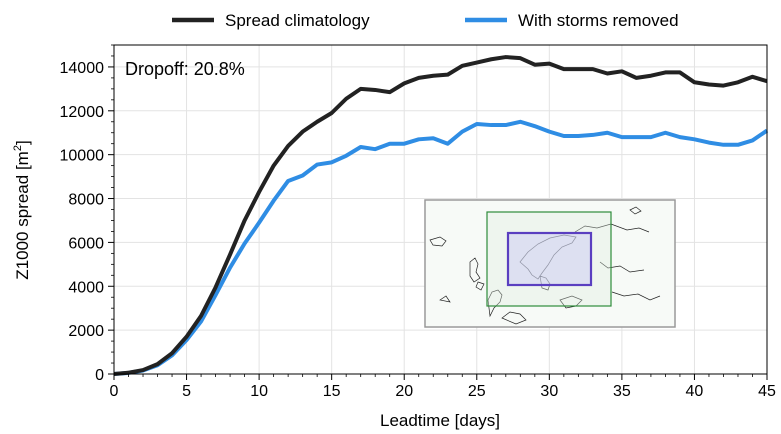 This screenshot has width=781, height=434. What do you see at coordinates (477, 391) in the screenshot?
I see `x-tick-label: 25` at bounding box center [477, 391].